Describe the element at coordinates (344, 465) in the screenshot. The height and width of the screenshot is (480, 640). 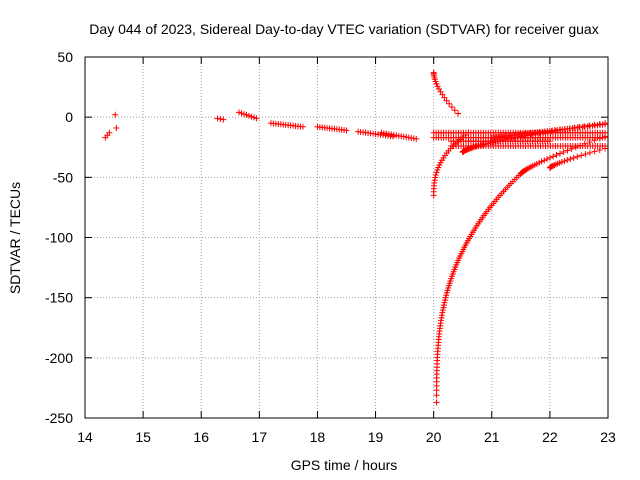
I see `x-axis-label: GPS time / hours` at that location.